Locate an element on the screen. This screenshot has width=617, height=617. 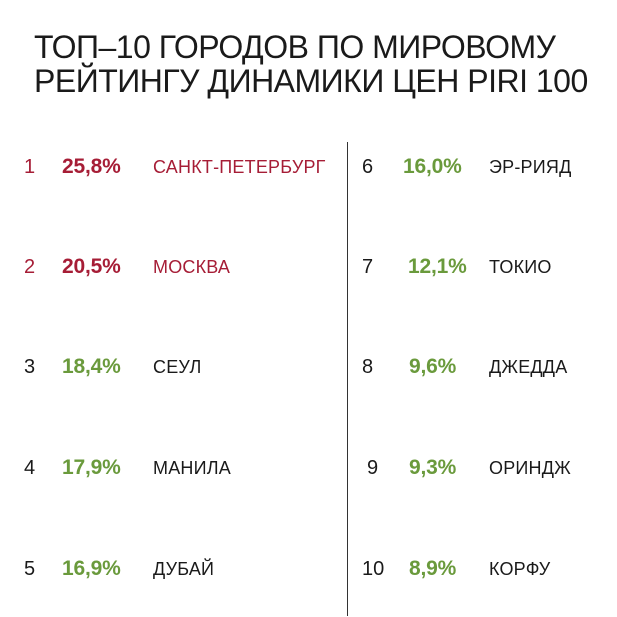
city-name: ДУБАЙ is located at coordinates (184, 568).